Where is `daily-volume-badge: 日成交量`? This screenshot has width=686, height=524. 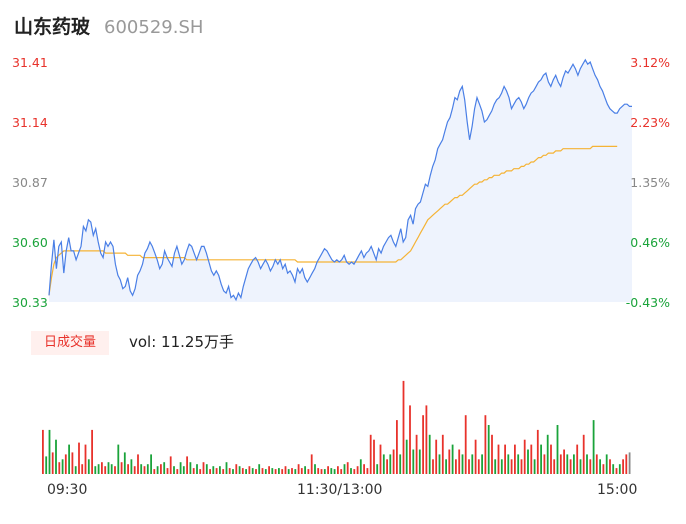 daily-volume-badge: 日成交量 is located at coordinates (70, 343).